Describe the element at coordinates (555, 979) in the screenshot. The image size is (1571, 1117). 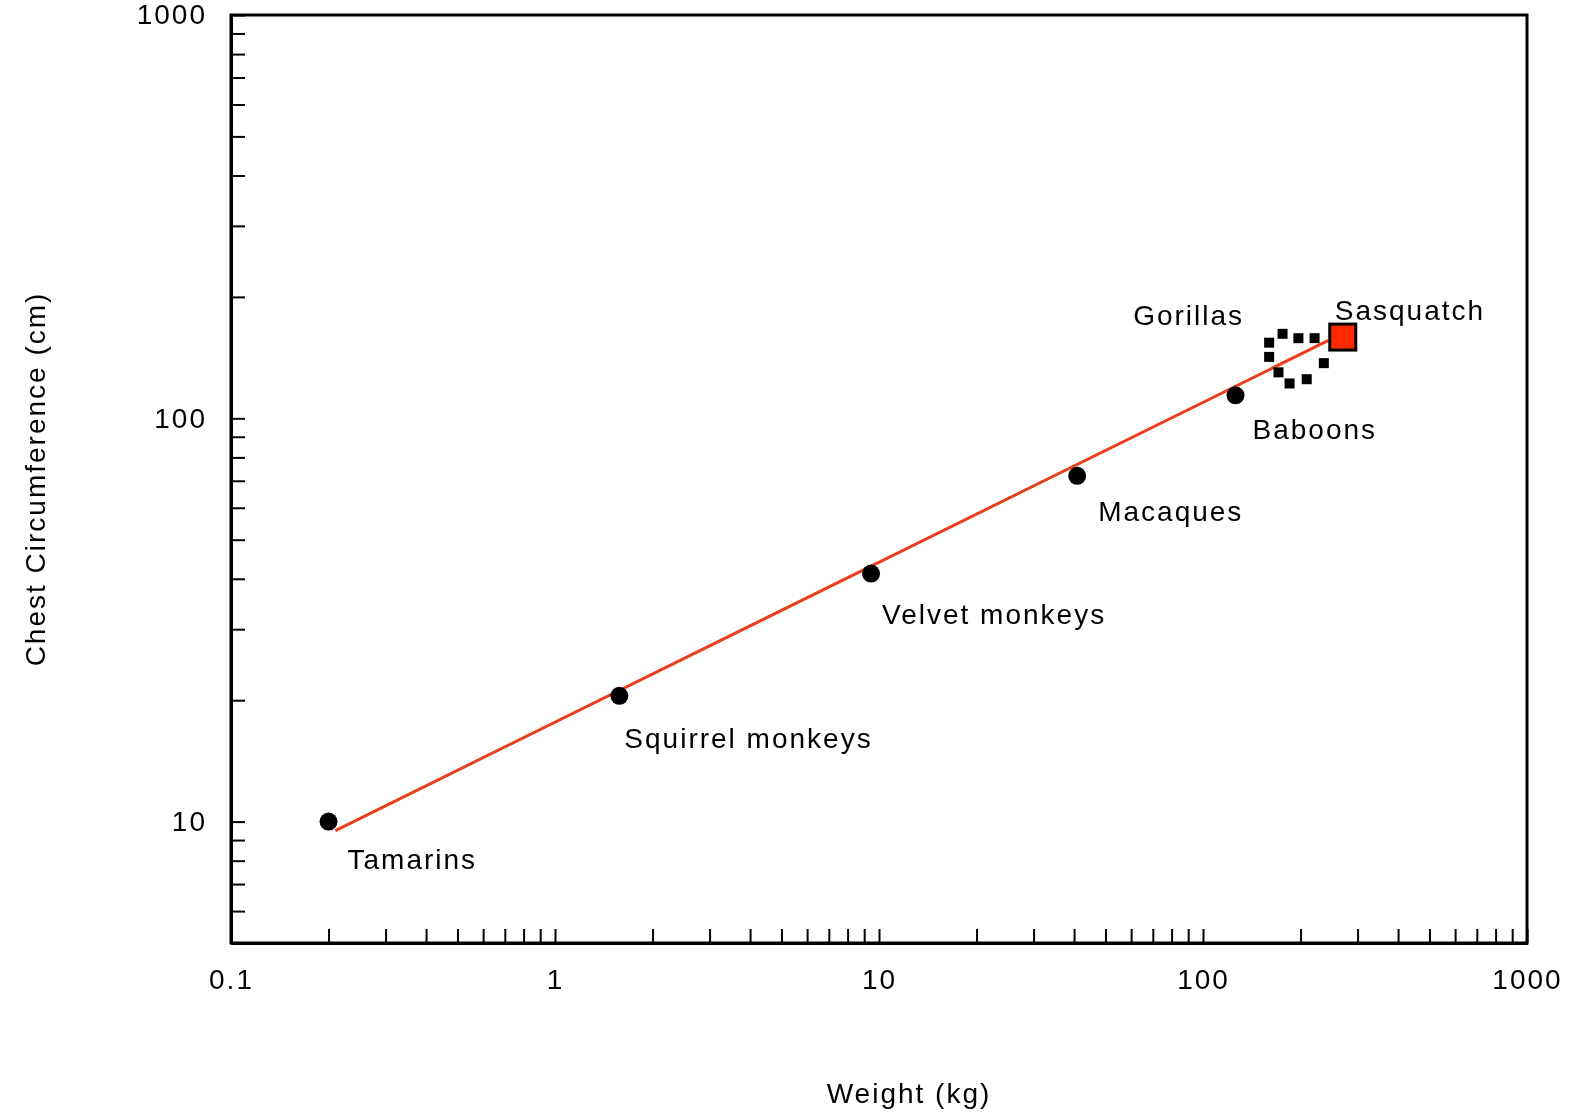
I see `x-tick-label: 1` at that location.